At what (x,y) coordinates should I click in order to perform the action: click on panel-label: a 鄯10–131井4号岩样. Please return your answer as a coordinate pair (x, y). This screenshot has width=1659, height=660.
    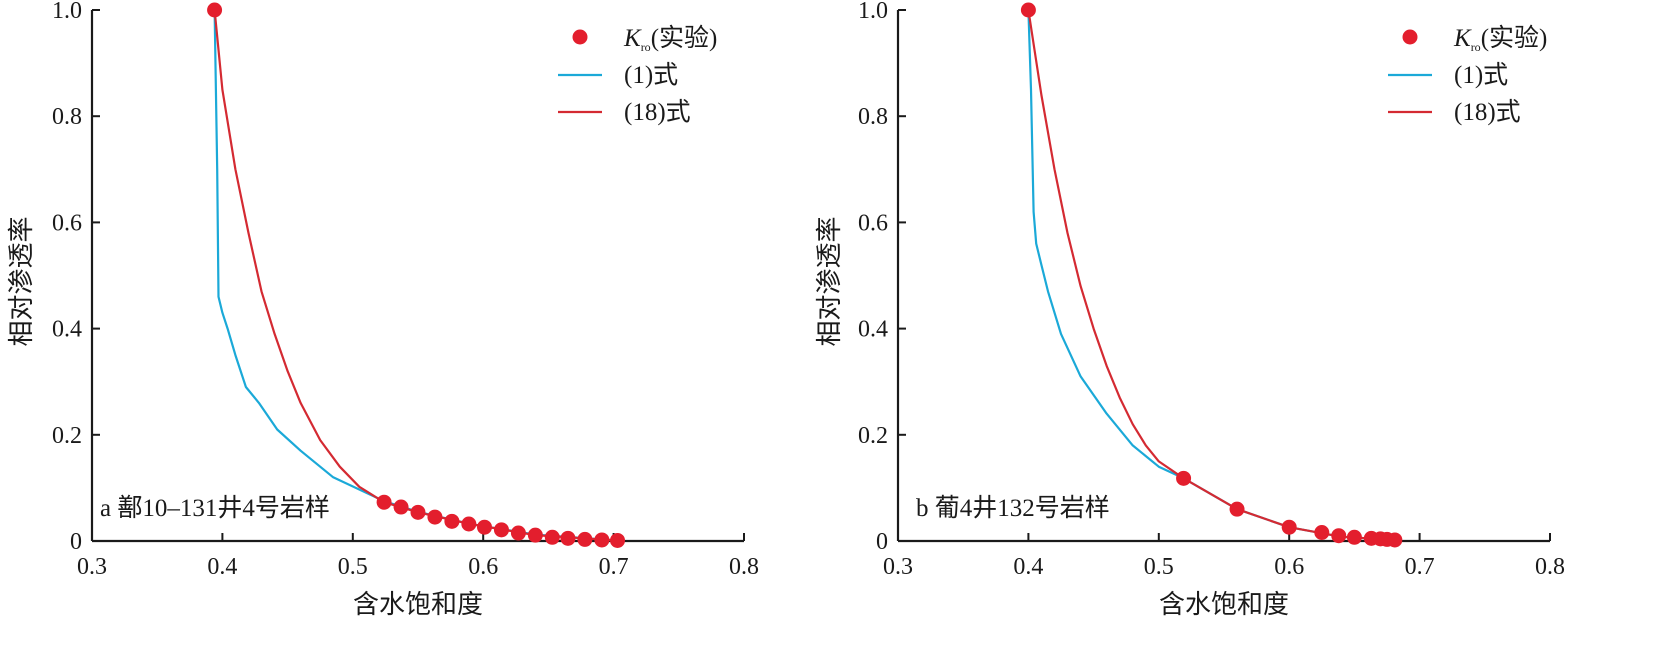
    Looking at the image, I should click on (215, 508).